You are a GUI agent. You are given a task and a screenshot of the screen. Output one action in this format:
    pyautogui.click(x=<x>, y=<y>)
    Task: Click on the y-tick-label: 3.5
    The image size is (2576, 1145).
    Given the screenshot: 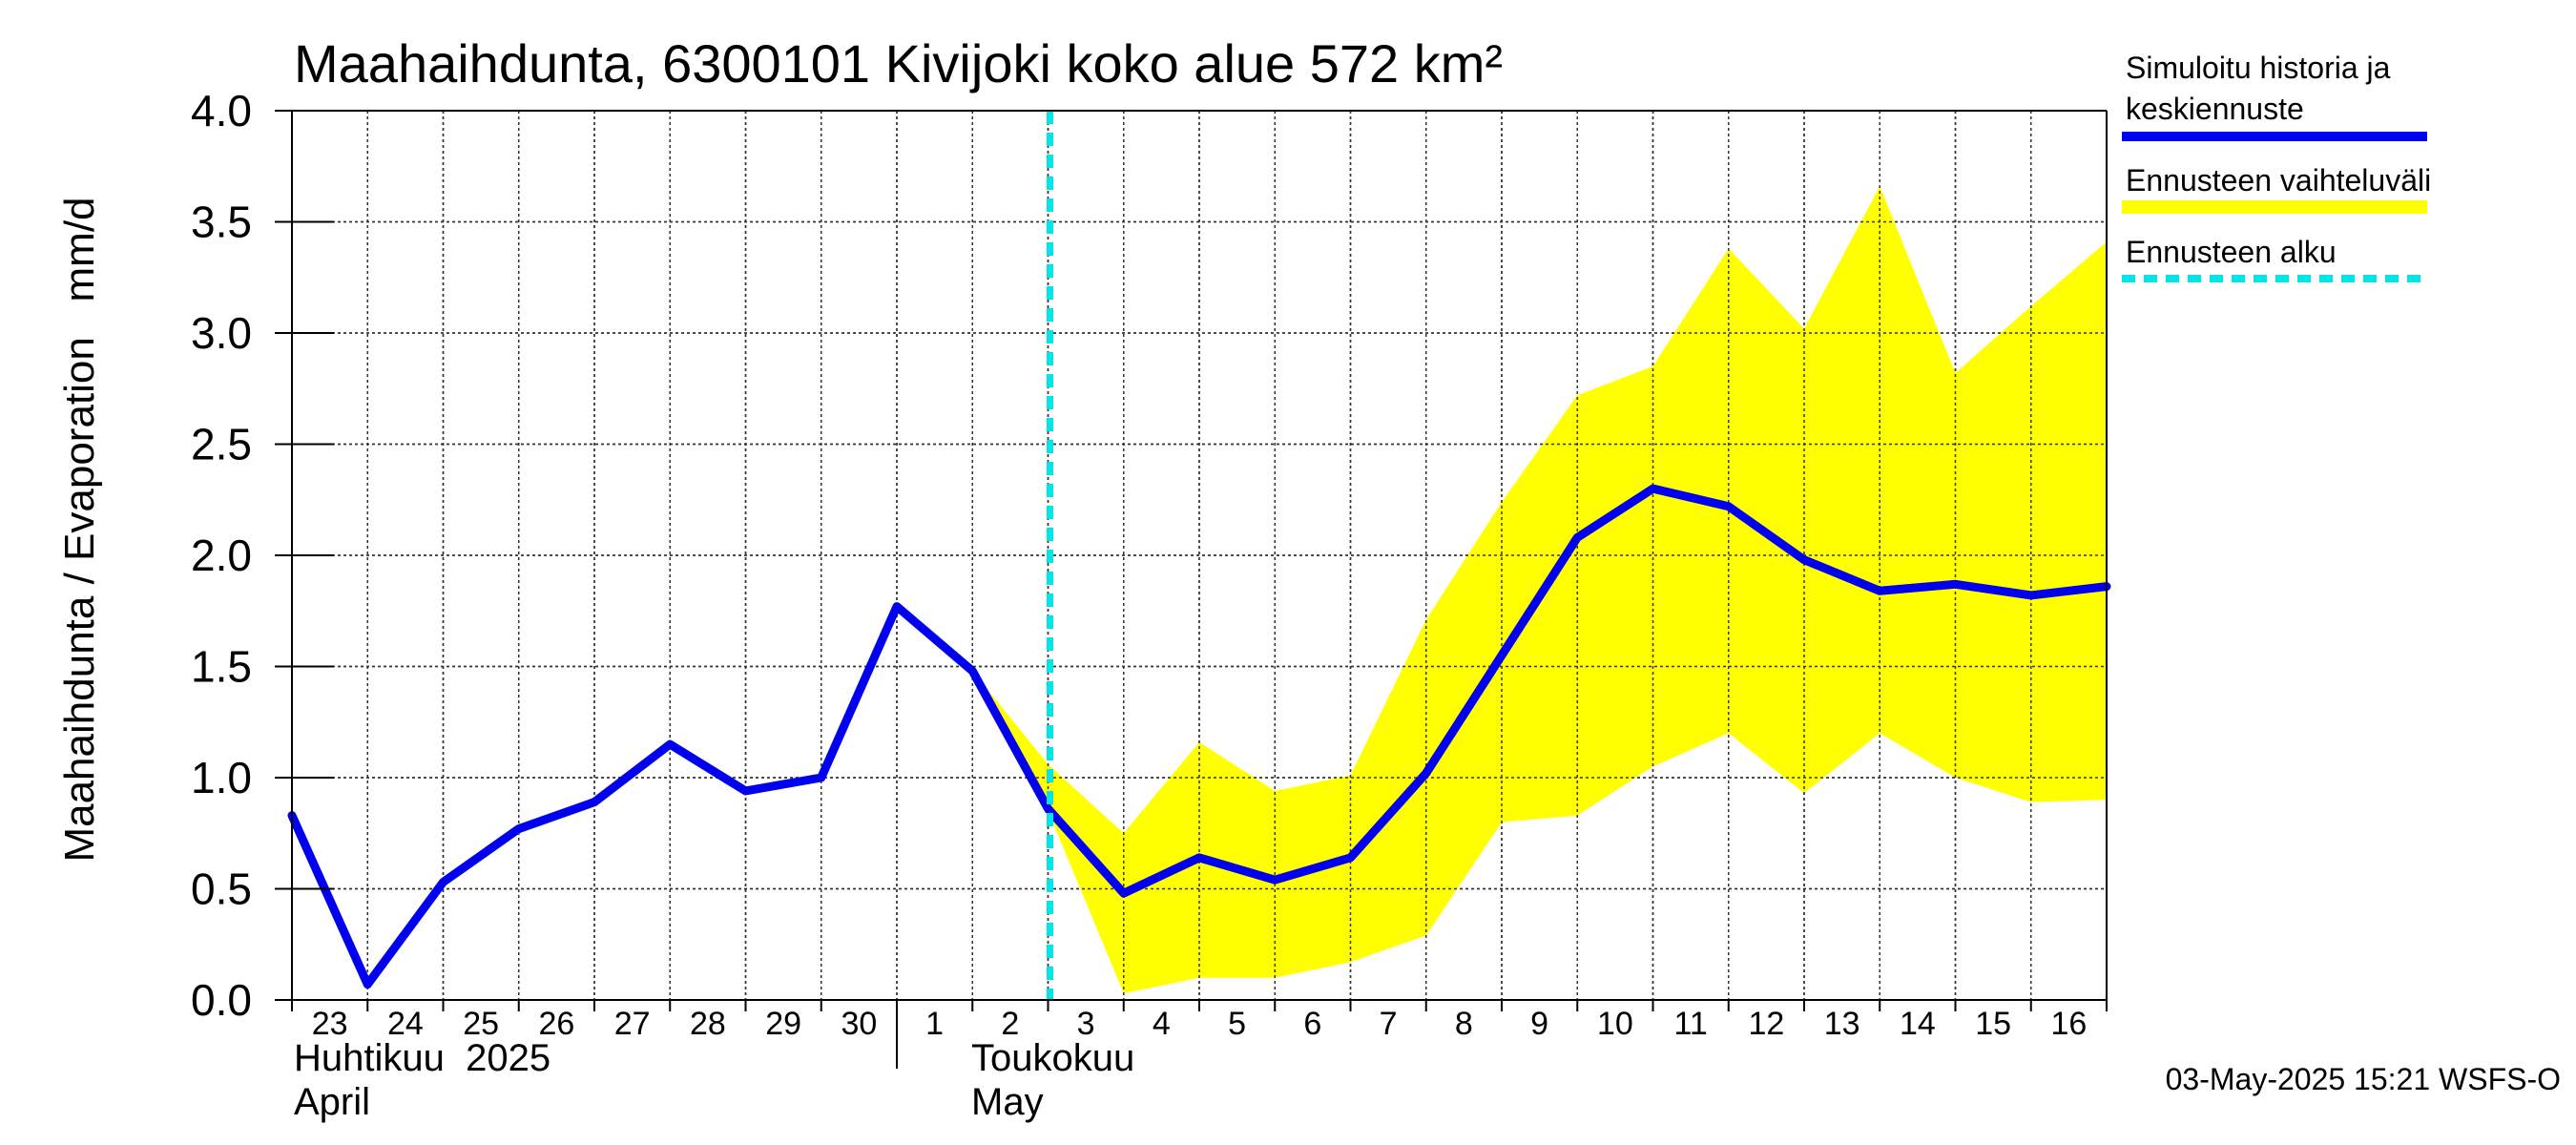 What is the action you would take?
    pyautogui.click(x=221, y=222)
    